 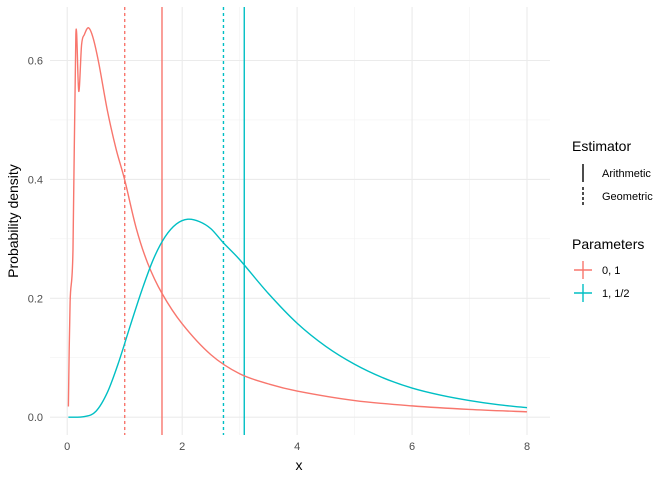 I want to click on legend-label: Arithmetic, so click(x=626, y=174).